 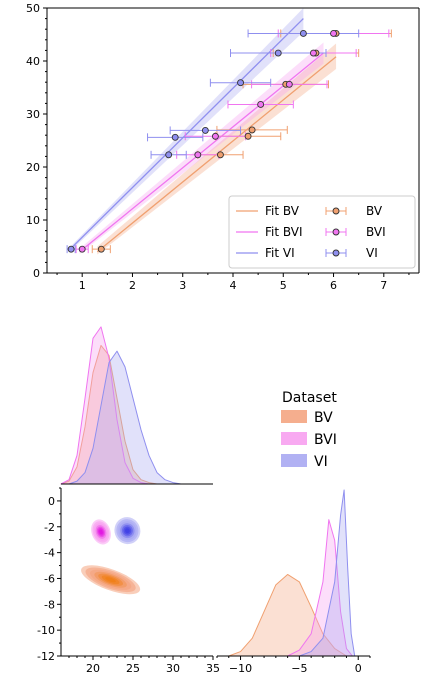 I want to click on top-legend: Fit BV Fit BVI Fit VI BV BVI VI, so click(x=322, y=232).